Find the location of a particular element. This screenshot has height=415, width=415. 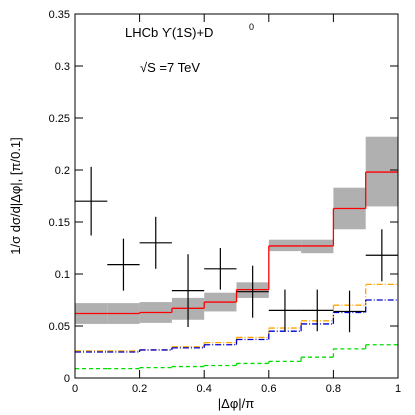

y-tick-label: 0.2 is located at coordinates (62, 171).